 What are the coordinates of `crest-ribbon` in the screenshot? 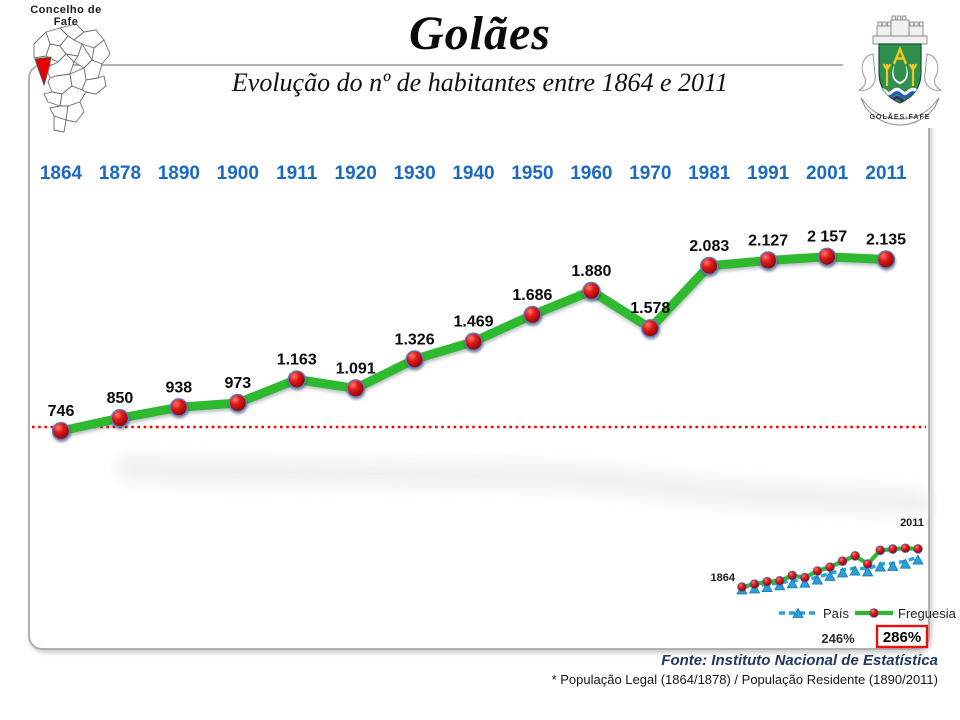 It's located at (900, 111).